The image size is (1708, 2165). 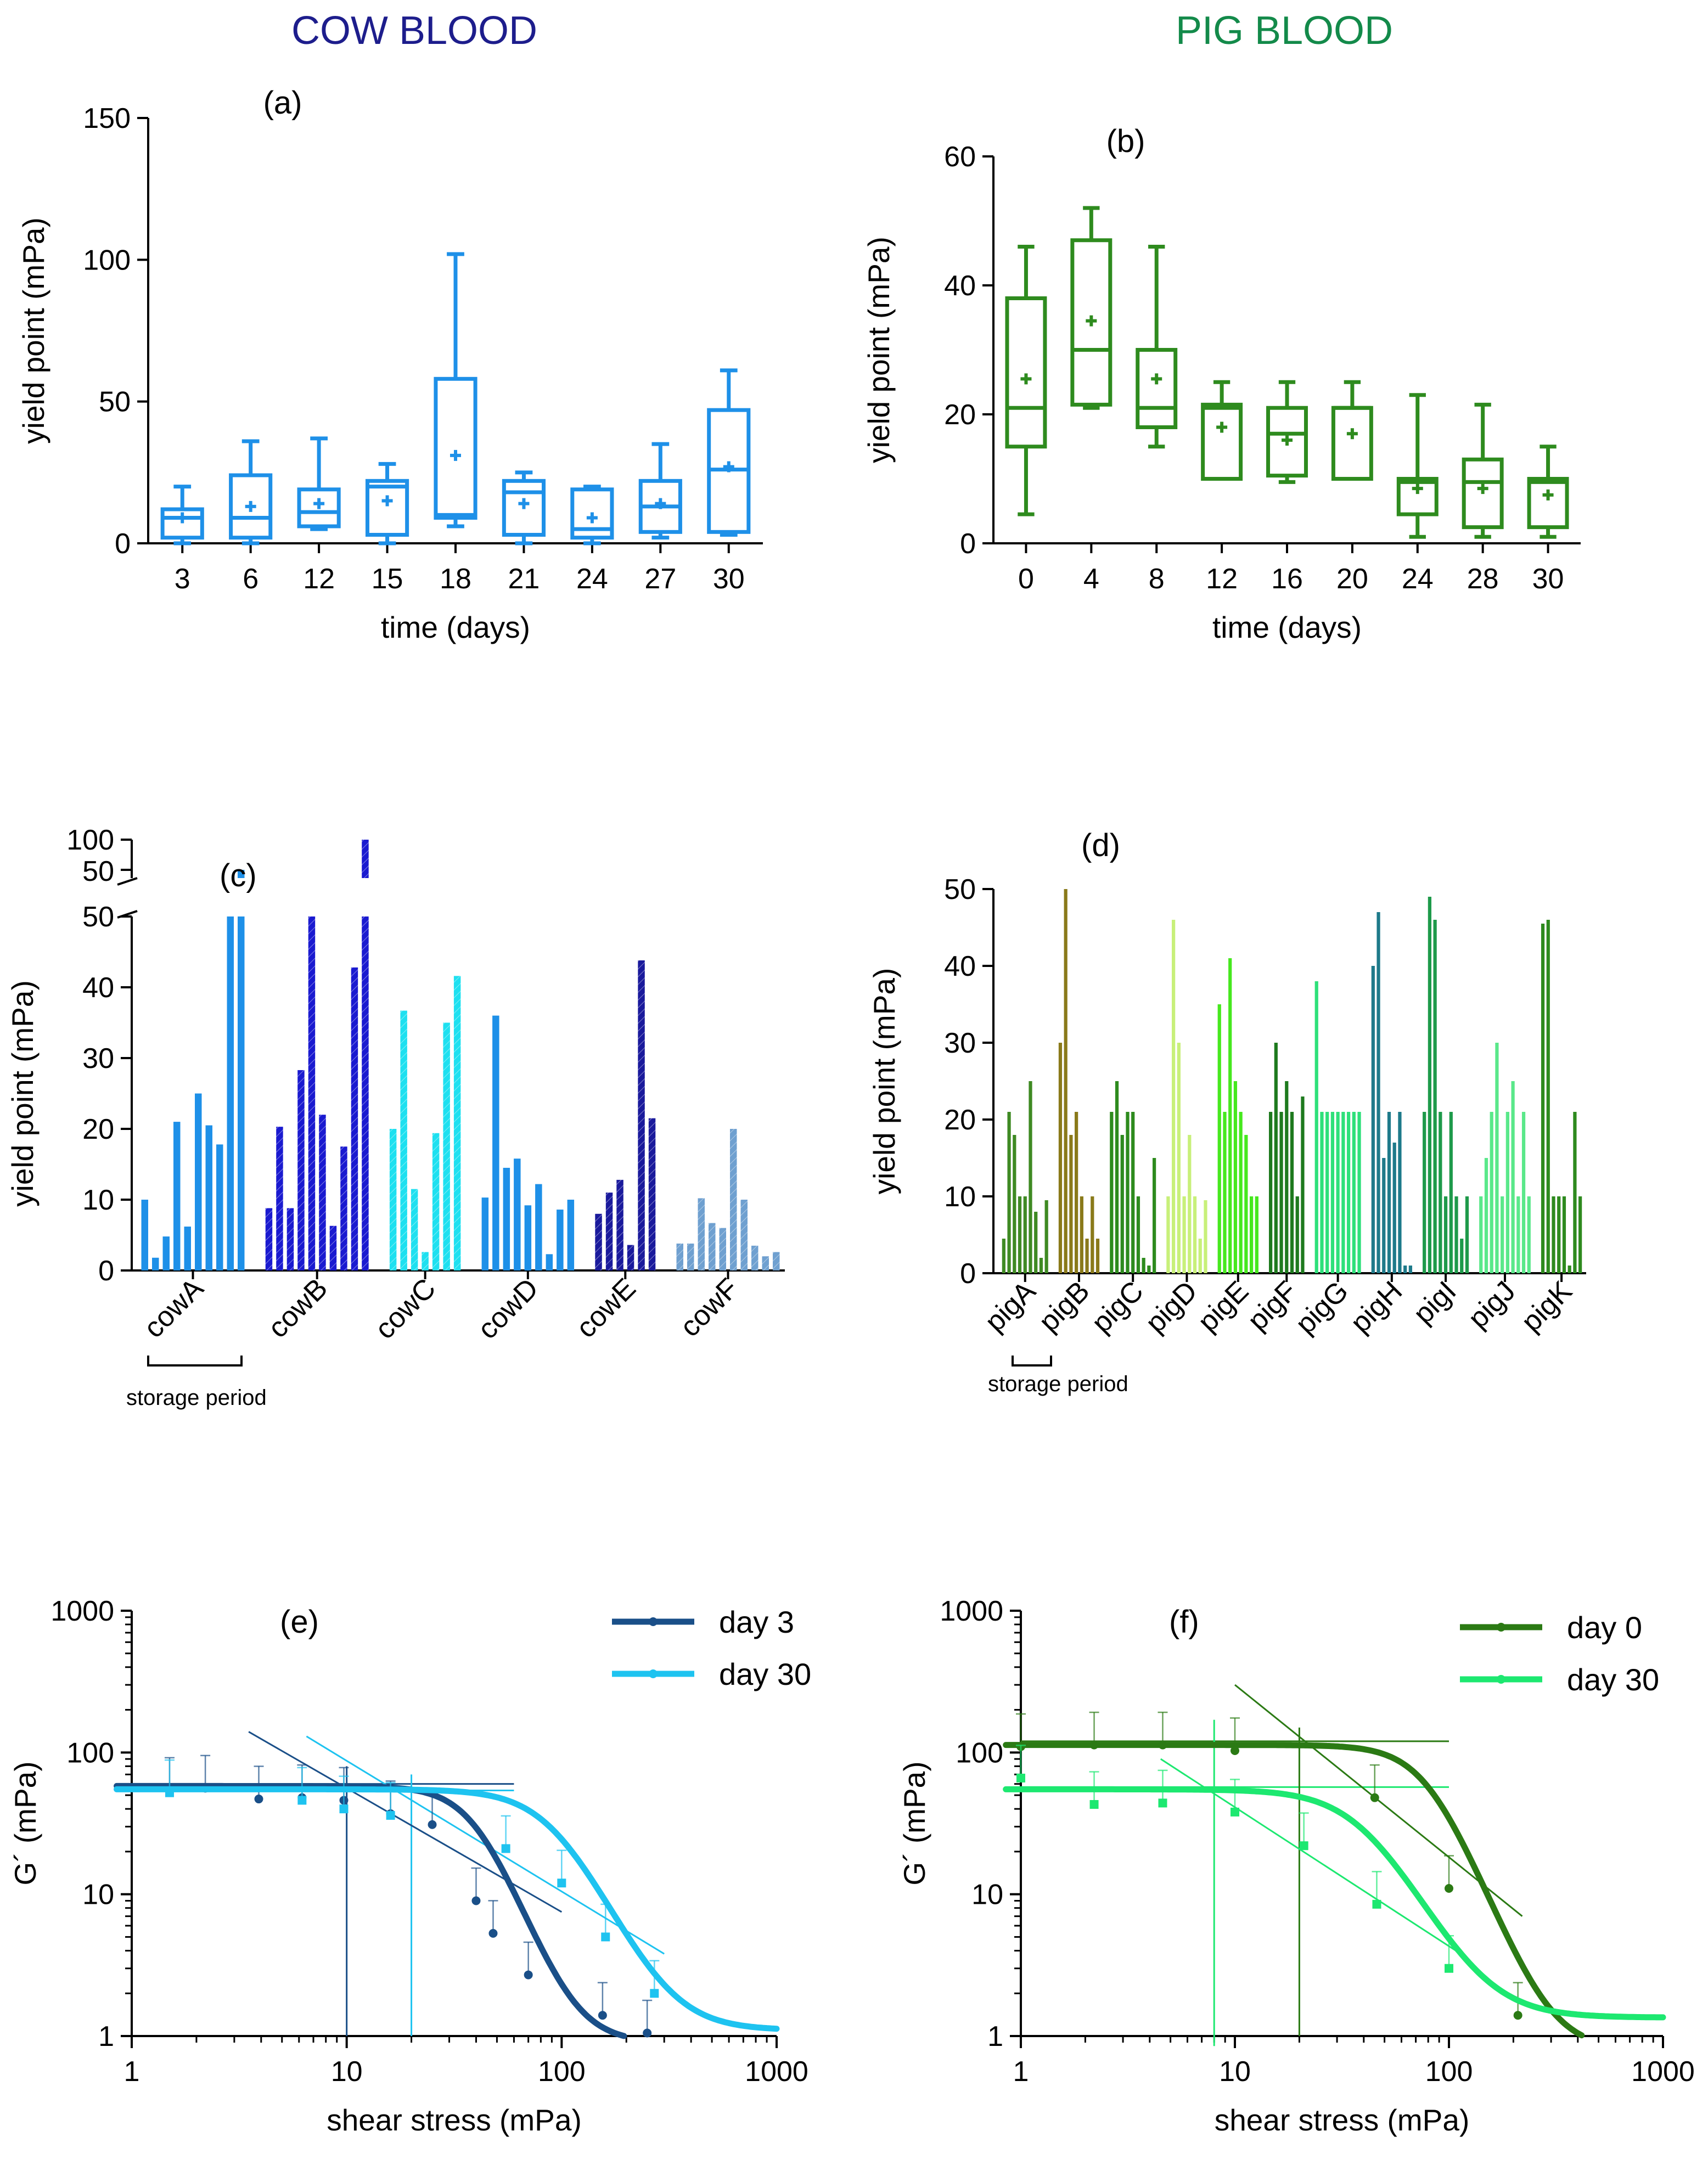 What do you see at coordinates (319, 579) in the screenshot?
I see `x-tick-label: 12` at bounding box center [319, 579].